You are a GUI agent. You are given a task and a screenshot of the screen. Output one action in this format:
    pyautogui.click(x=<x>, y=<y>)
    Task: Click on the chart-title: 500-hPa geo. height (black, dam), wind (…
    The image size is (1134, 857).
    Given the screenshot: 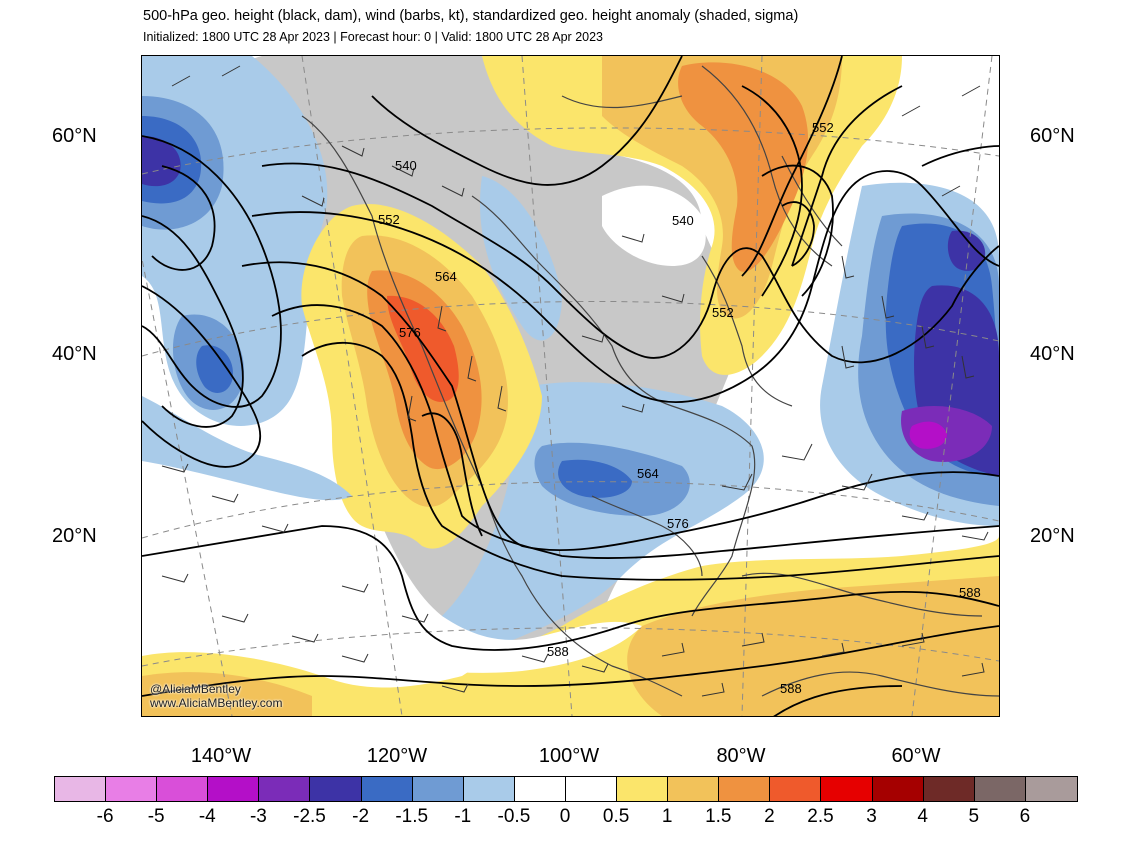 What is the action you would take?
    pyautogui.click(x=471, y=16)
    